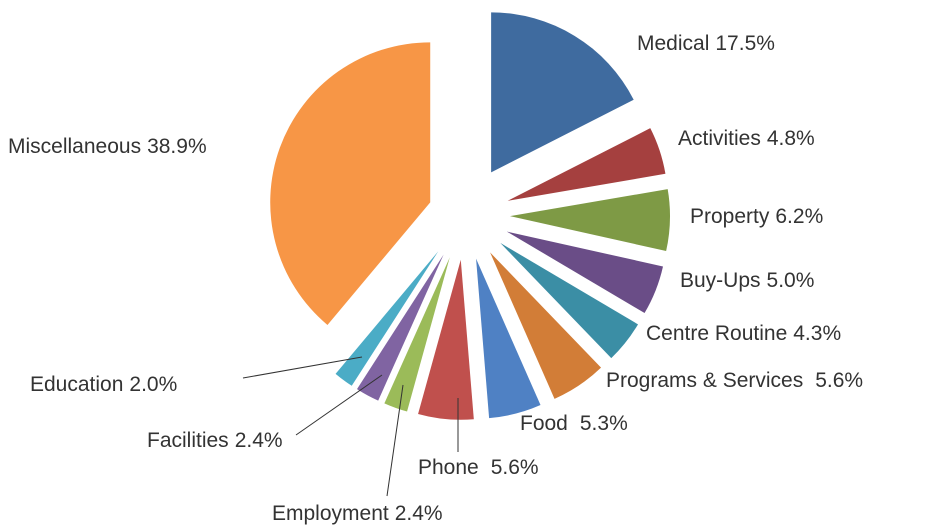 This screenshot has height=527, width=927. I want to click on value-label: 2.0%, so click(153, 384).